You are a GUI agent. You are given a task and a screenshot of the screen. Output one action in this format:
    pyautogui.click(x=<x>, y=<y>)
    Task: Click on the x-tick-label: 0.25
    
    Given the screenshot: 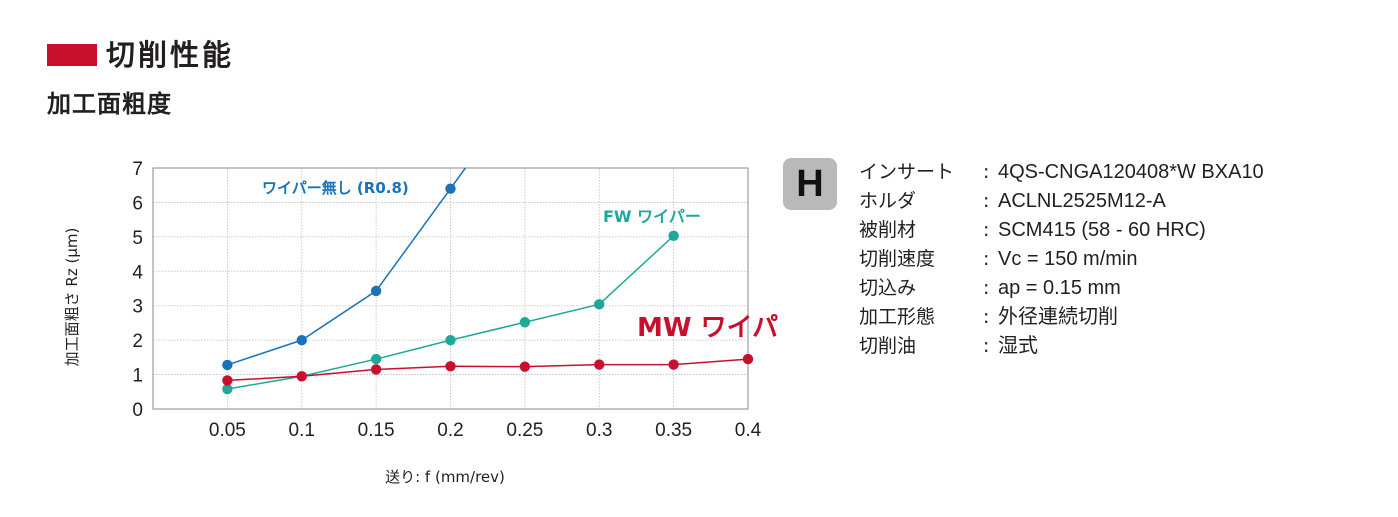 What is the action you would take?
    pyautogui.click(x=524, y=430)
    